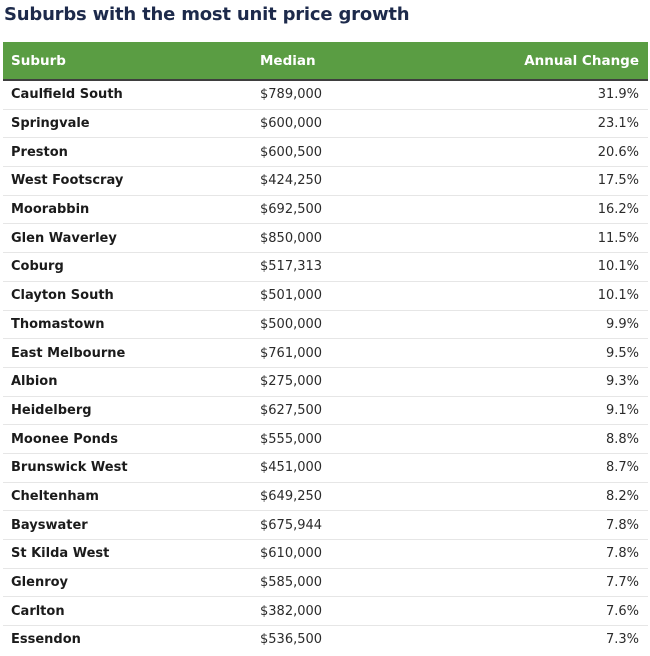 This screenshot has width=650, height=656. I want to click on column-header-annual-change: Annual Change, so click(553, 61).